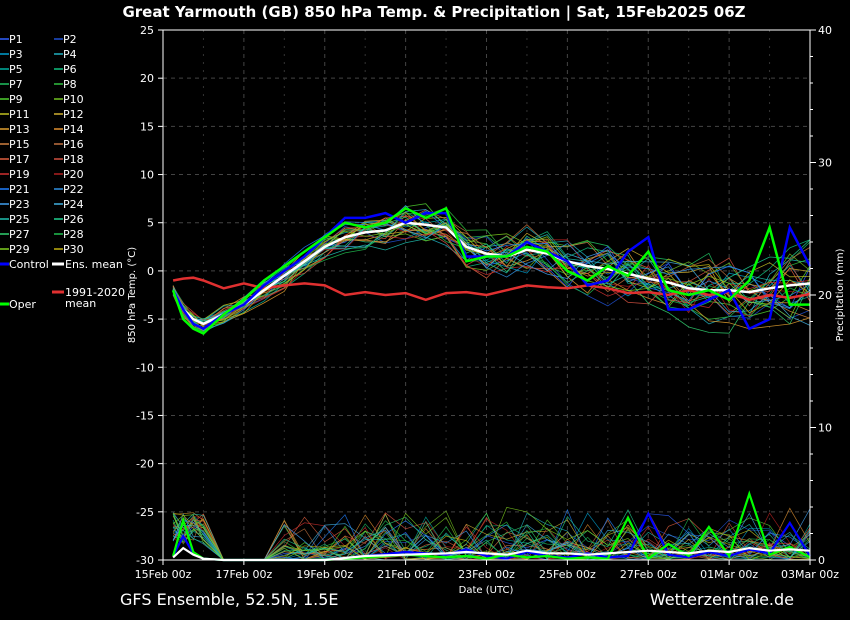 Image resolution: width=850 pixels, height=620 pixels. Describe the element at coordinates (70, 39) in the screenshot. I see `legend-label: P2` at that location.